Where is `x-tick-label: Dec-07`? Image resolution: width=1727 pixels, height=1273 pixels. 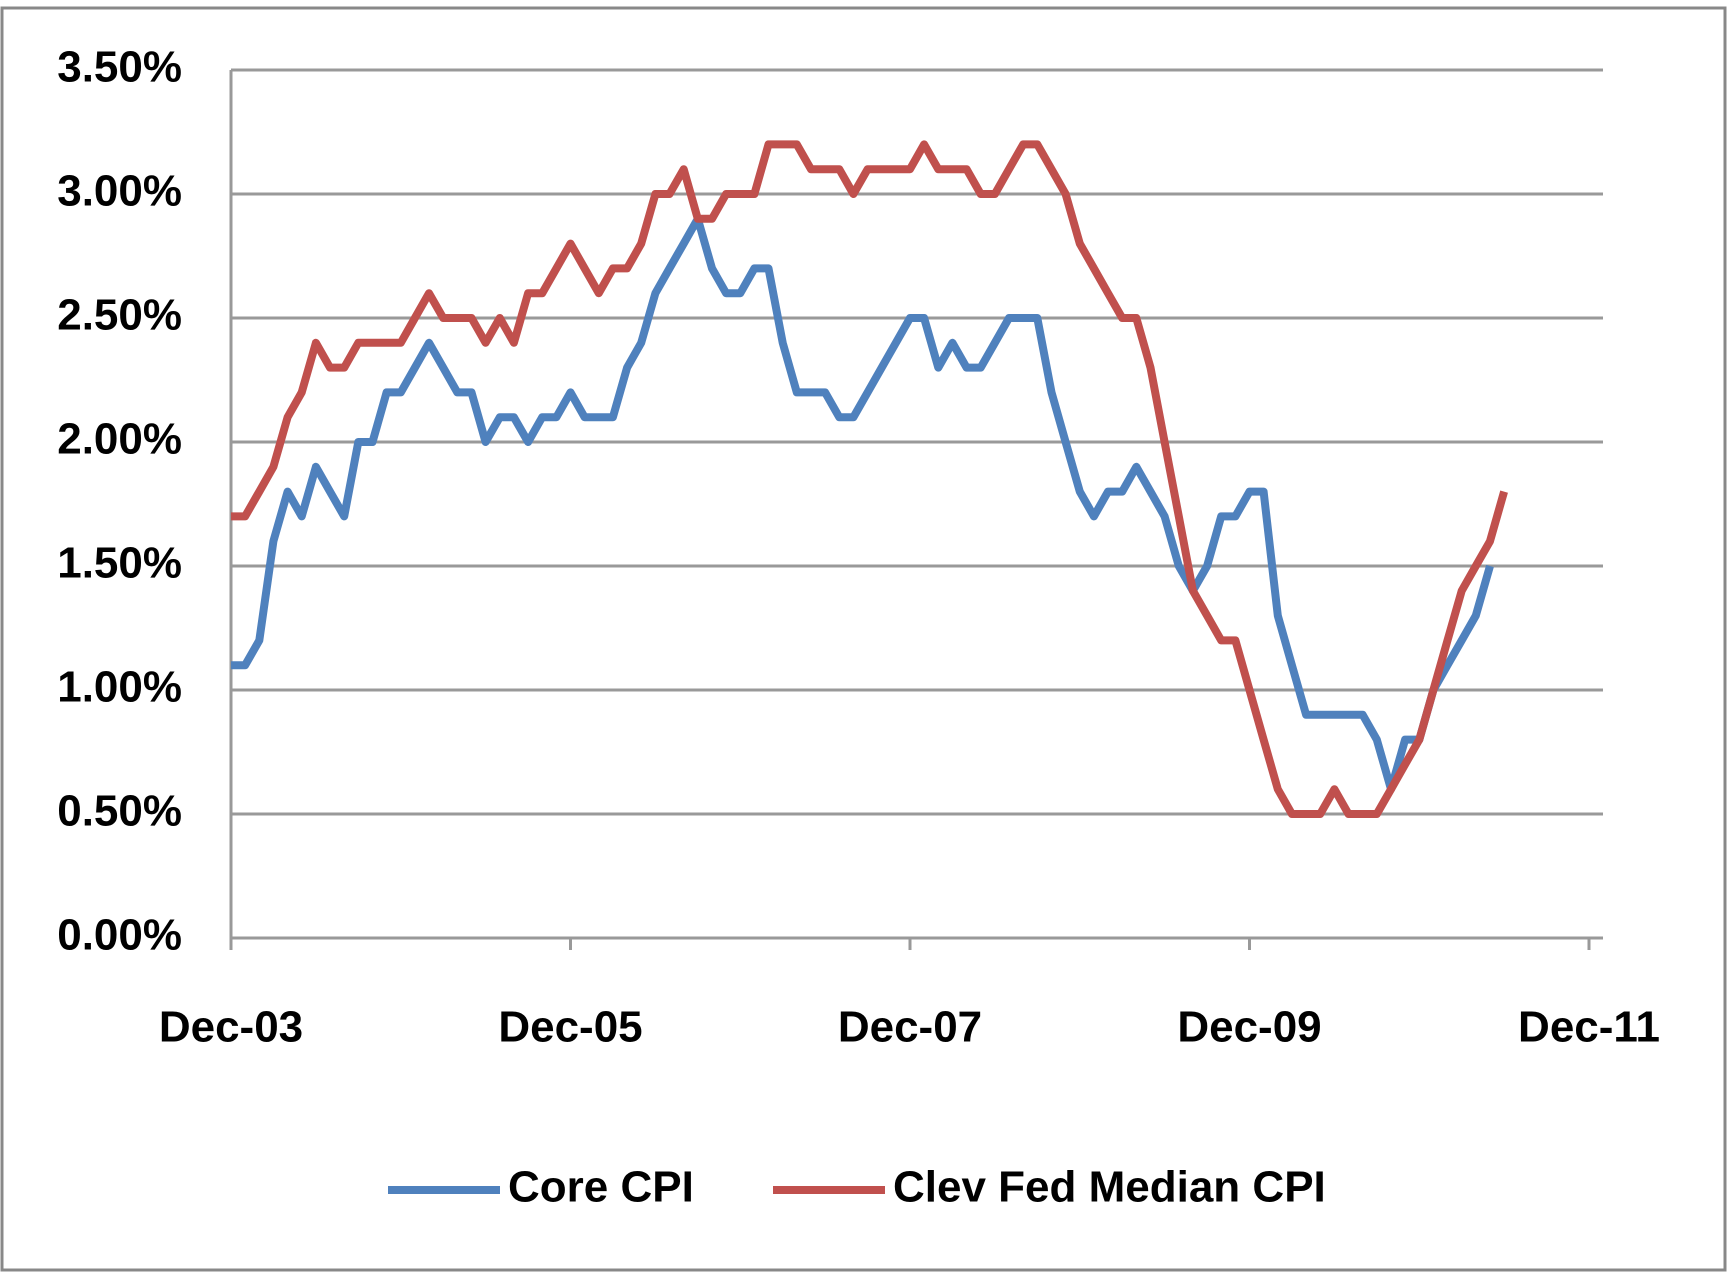
x-tick-label: Dec-07 is located at coordinates (910, 1027).